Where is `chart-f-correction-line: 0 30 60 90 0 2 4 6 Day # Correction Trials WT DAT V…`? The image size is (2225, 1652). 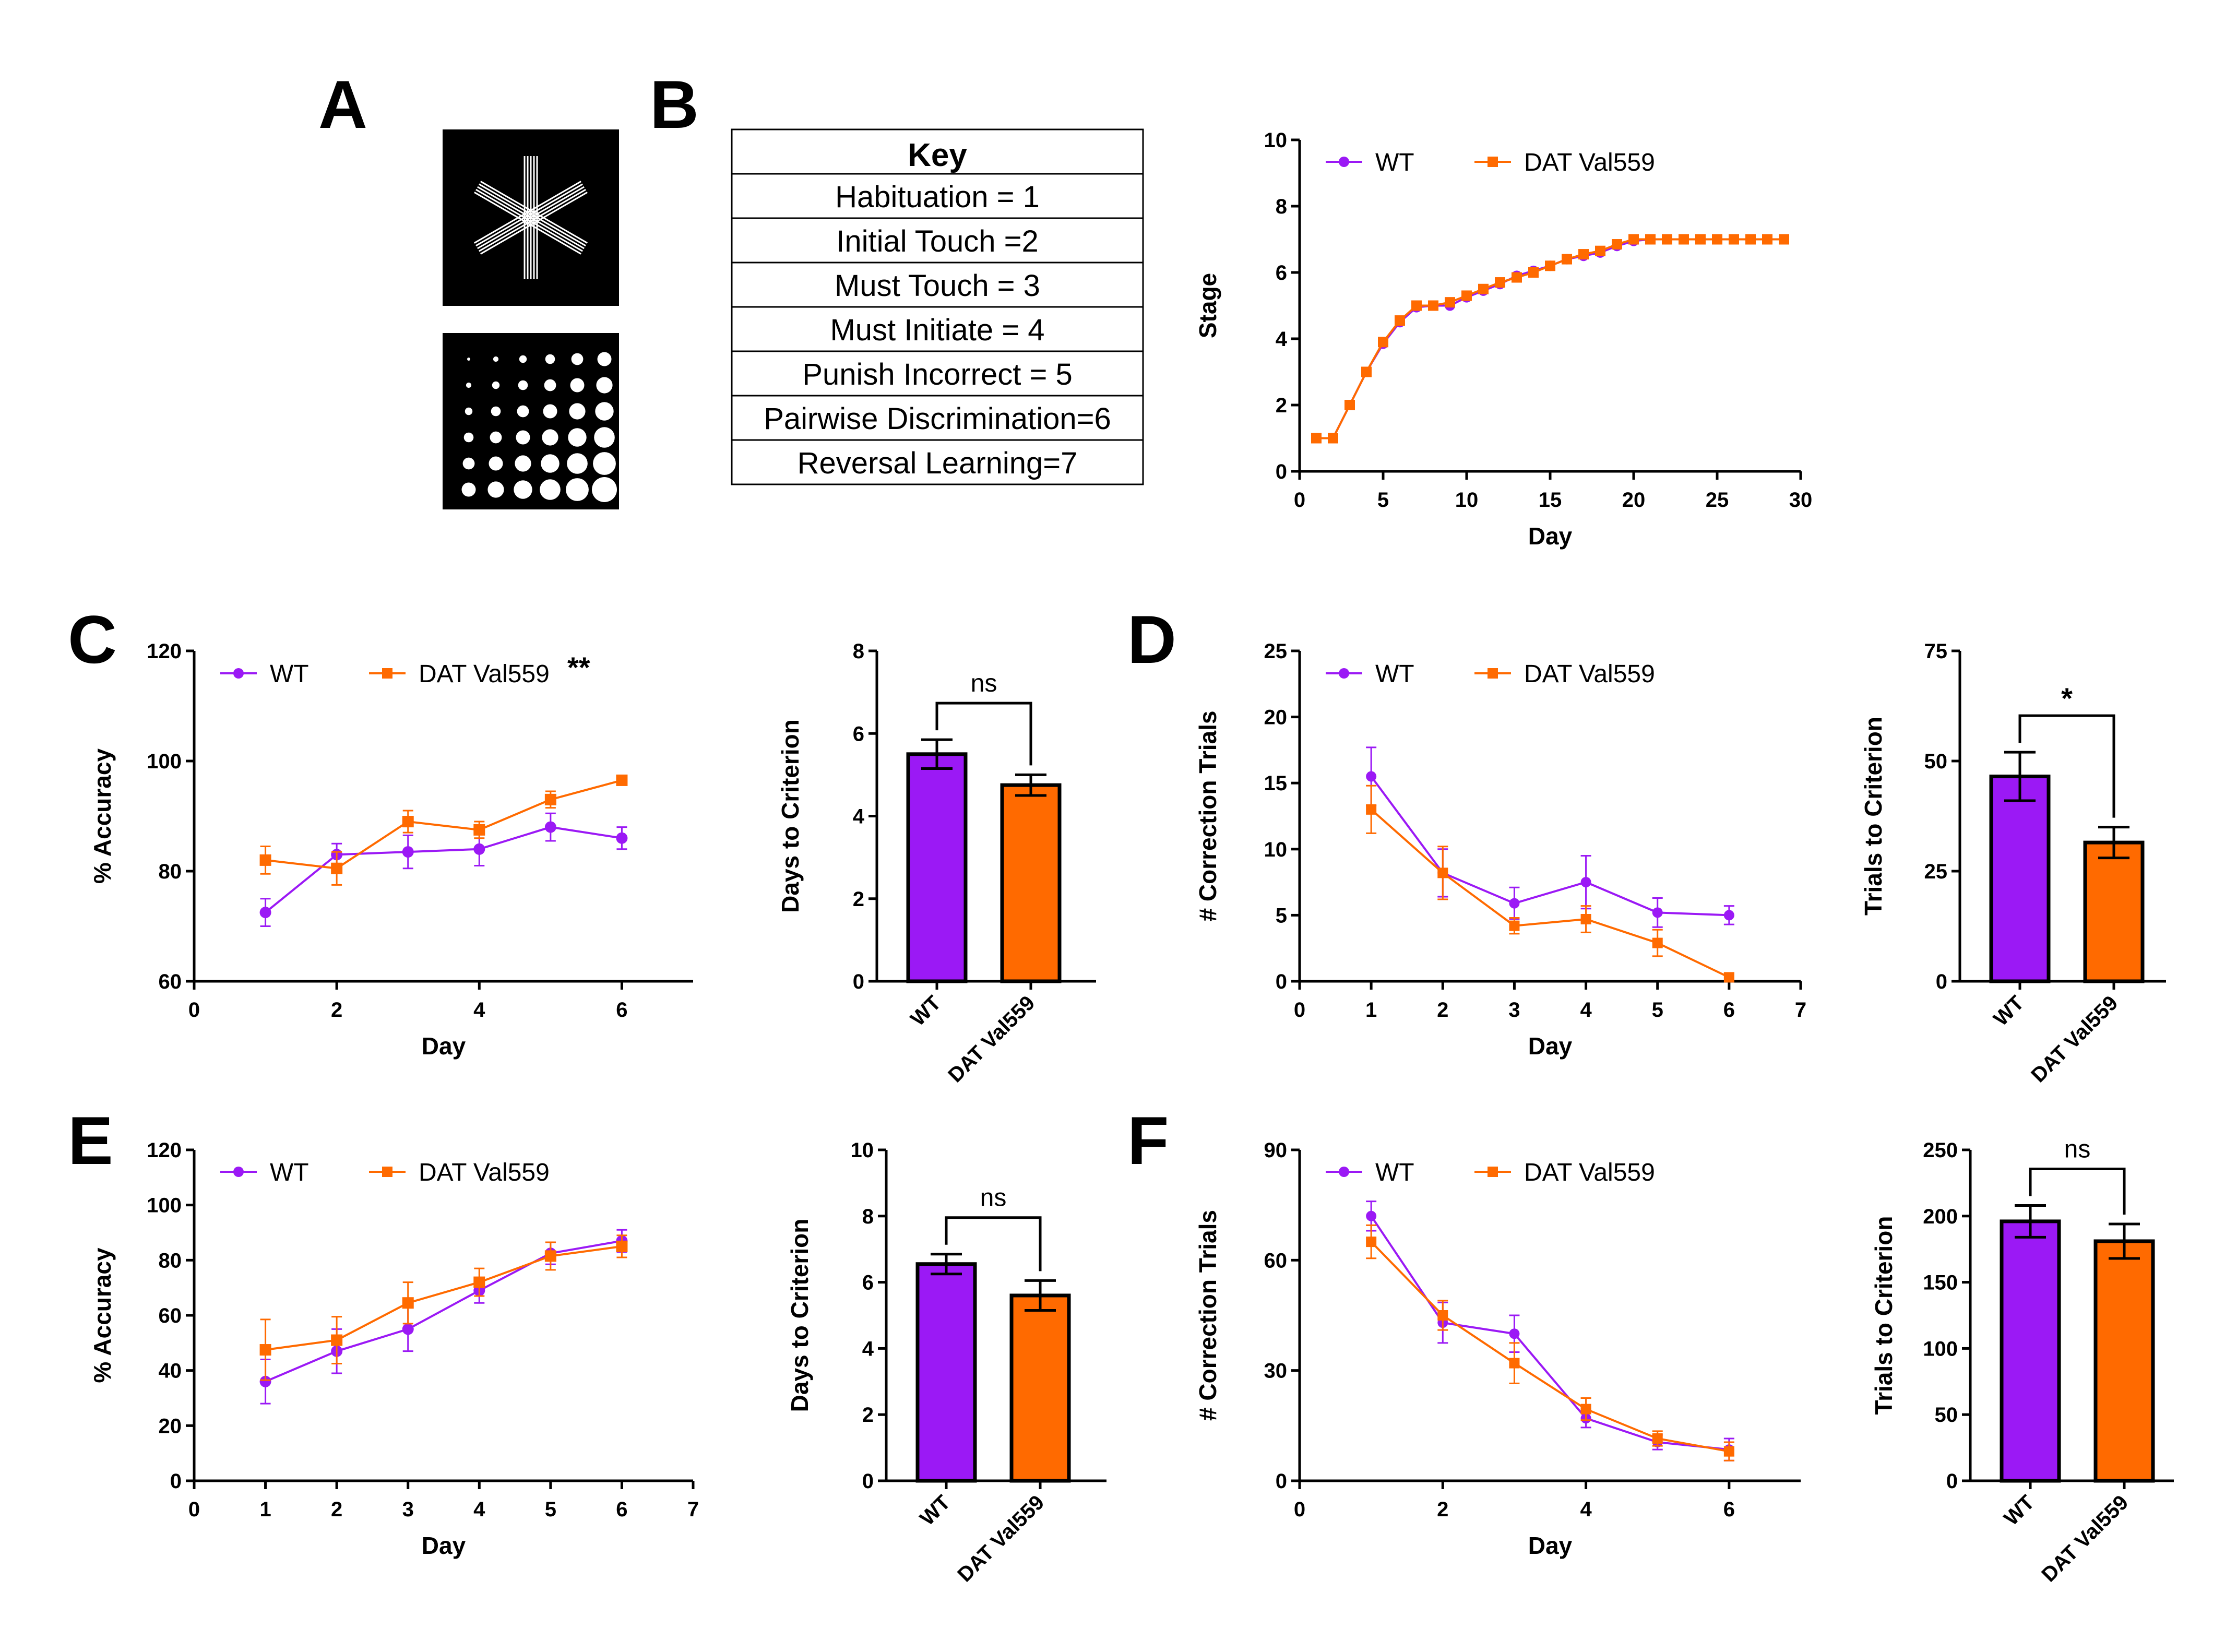
chart-f-correction-line: 0 30 60 90 0 2 4 6 Day # Correction Trials WT DAT V… is located at coordinates (1498, 1349).